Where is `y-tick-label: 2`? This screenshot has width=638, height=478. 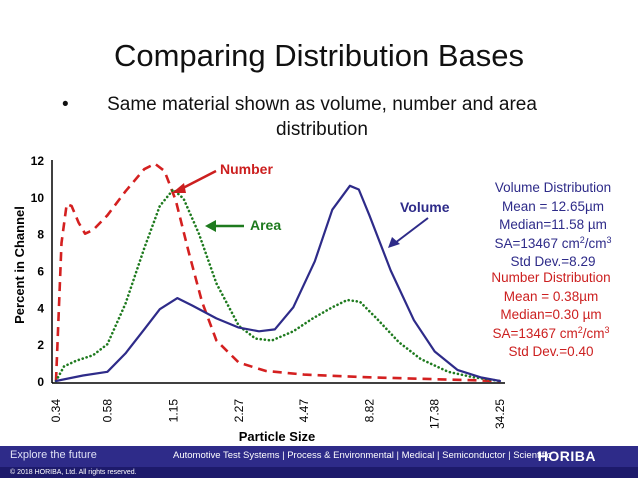 y-tick-label: 2 is located at coordinates (40, 345).